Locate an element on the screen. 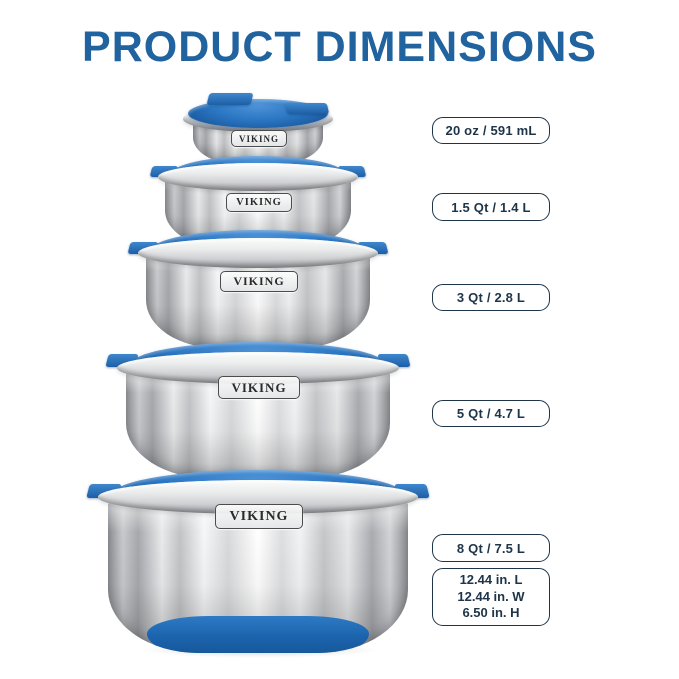  lid-pour-spout is located at coordinates (307, 108).